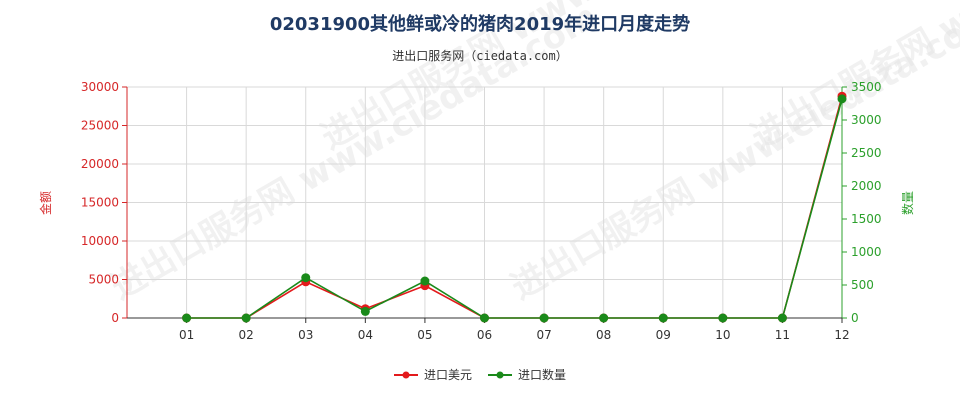 This screenshot has width=960, height=400. I want to click on x-tick-label: 02, so click(246, 335).